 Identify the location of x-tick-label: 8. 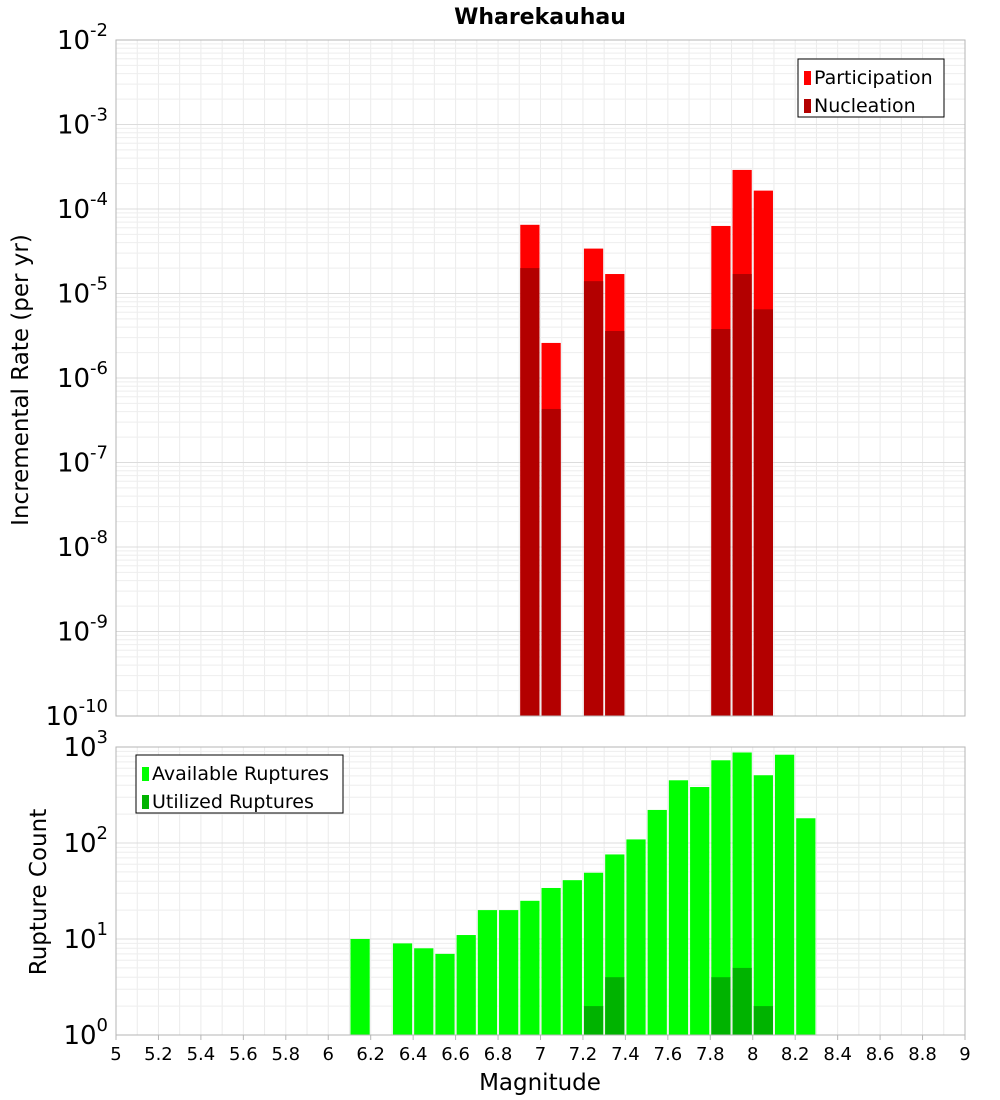
(752, 1054).